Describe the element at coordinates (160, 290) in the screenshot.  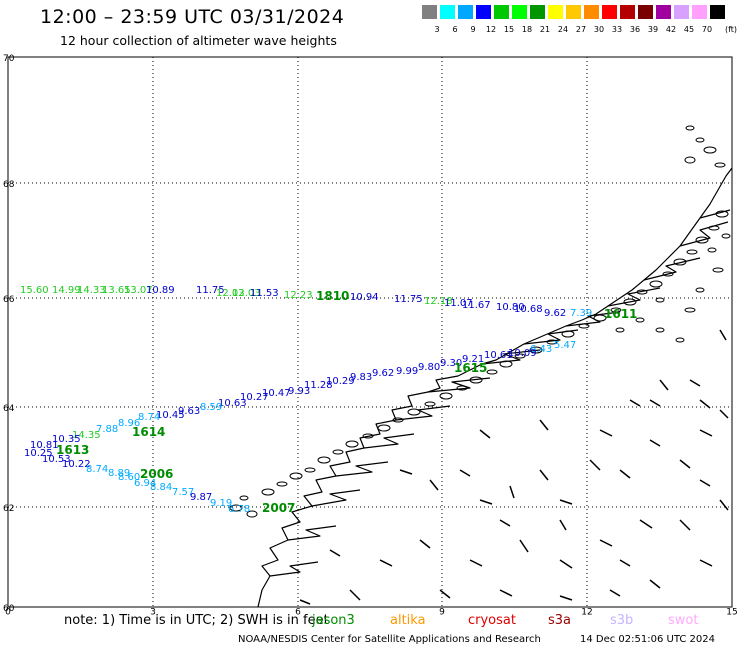
I see `wave-height-label: 10.89` at that location.